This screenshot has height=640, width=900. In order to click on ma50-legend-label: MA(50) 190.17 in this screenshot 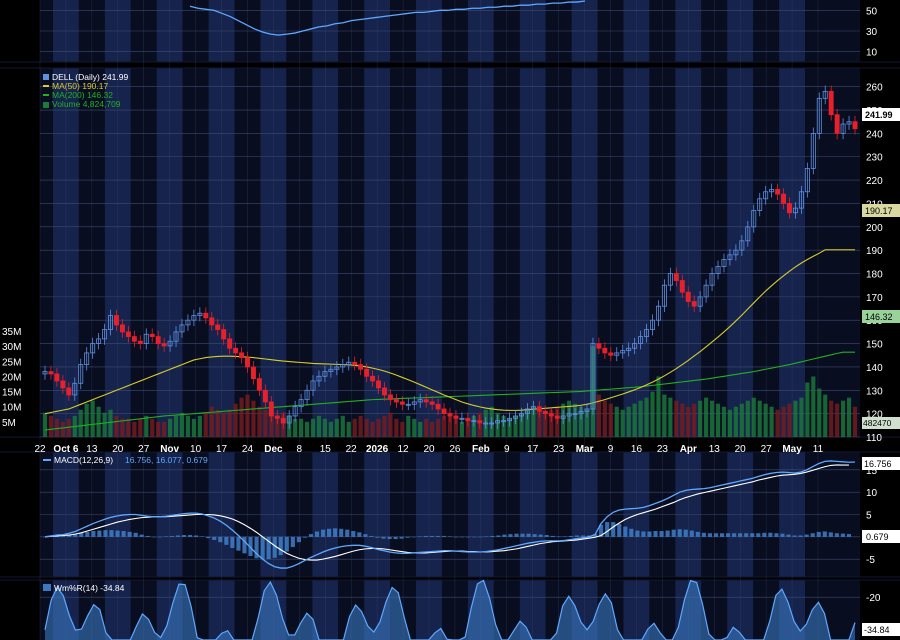, I will do `click(80, 86)`.